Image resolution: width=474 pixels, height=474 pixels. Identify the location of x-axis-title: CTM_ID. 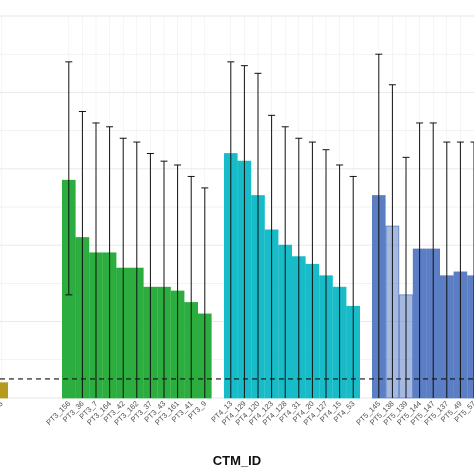
(237, 460).